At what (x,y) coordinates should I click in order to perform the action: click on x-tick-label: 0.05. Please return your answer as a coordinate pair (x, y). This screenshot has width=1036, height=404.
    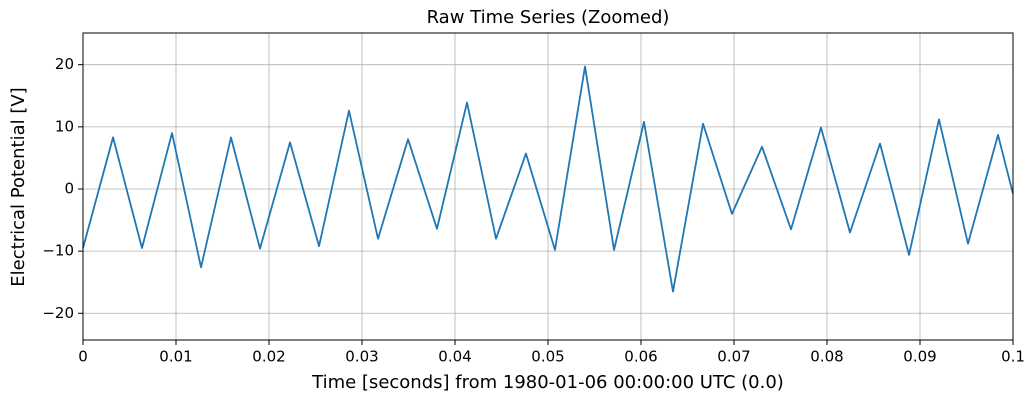
    Looking at the image, I should click on (547, 357).